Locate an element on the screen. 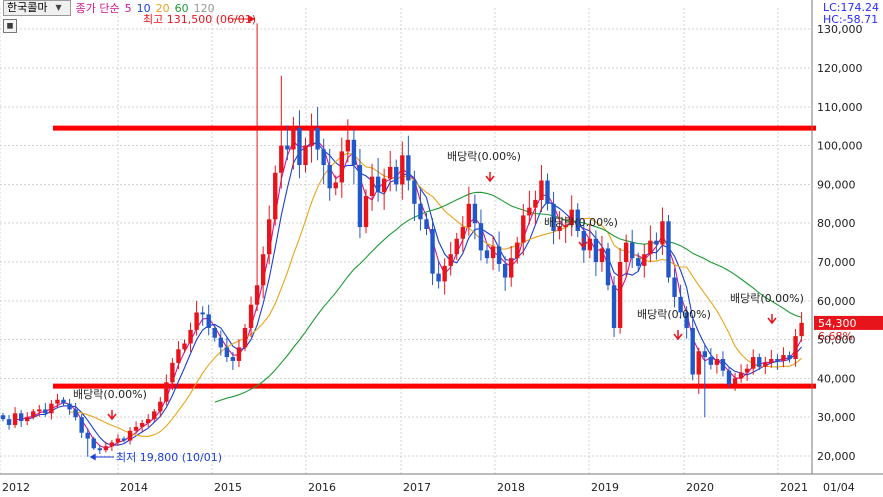  y-tick-label: 50,000 is located at coordinates (836, 340).